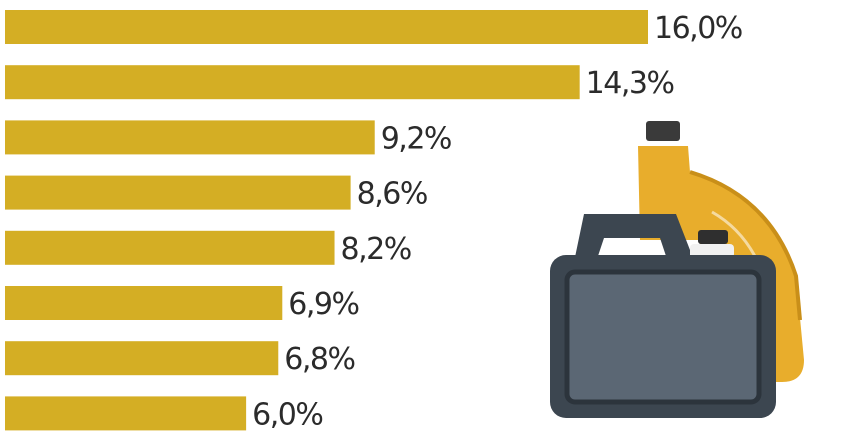 This screenshot has width=845, height=438. Describe the element at coordinates (376, 249) in the screenshot. I see `value-label-4: 8,2%` at that location.